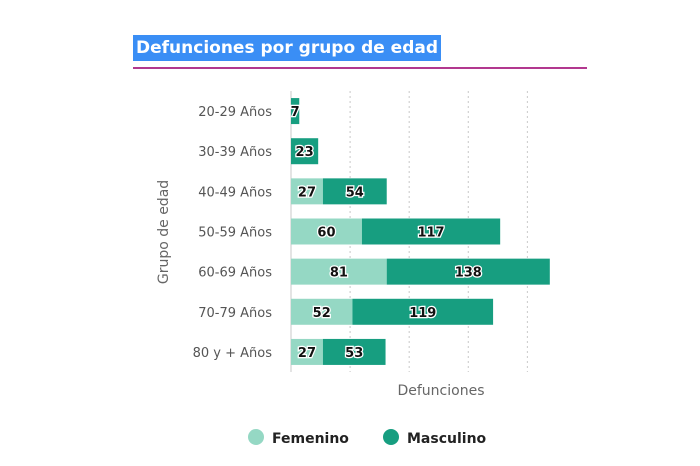 The height and width of the screenshot is (466, 700). What do you see at coordinates (235, 233) in the screenshot?
I see `category-label: 50-59 Años` at bounding box center [235, 233].